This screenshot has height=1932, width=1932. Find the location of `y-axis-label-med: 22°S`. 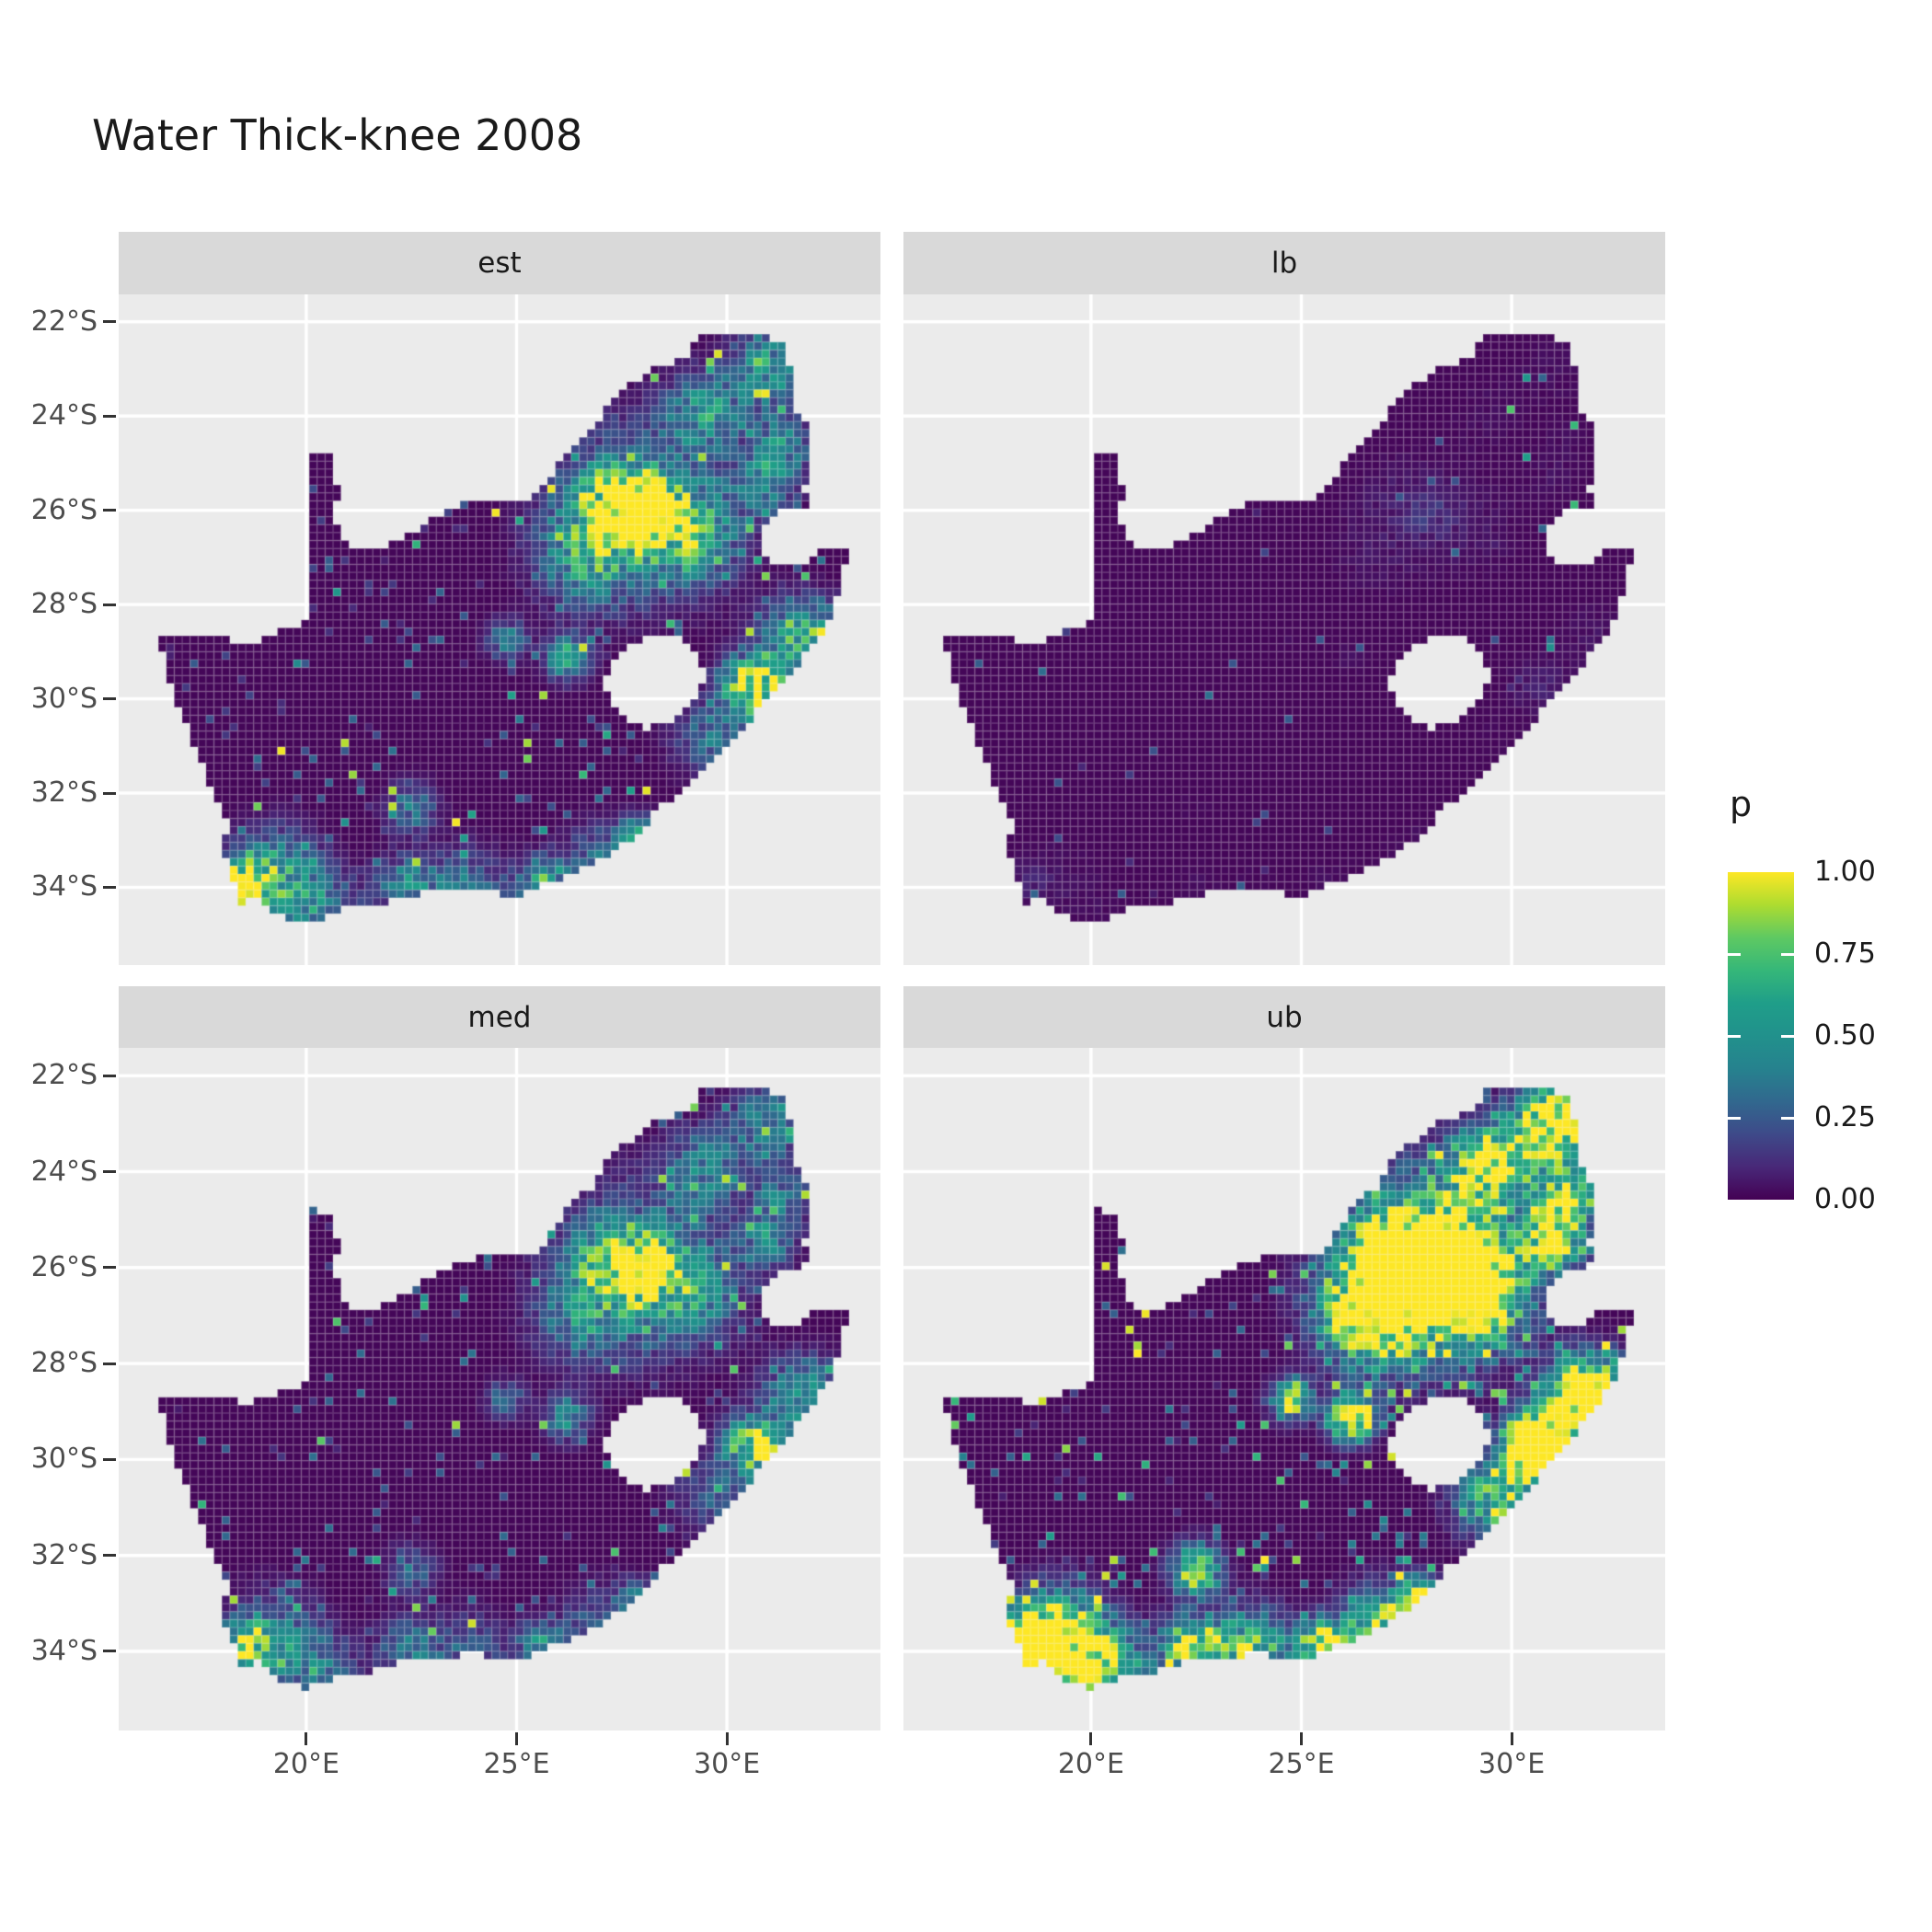

y-axis-label-med: 22°S is located at coordinates (64, 1075).